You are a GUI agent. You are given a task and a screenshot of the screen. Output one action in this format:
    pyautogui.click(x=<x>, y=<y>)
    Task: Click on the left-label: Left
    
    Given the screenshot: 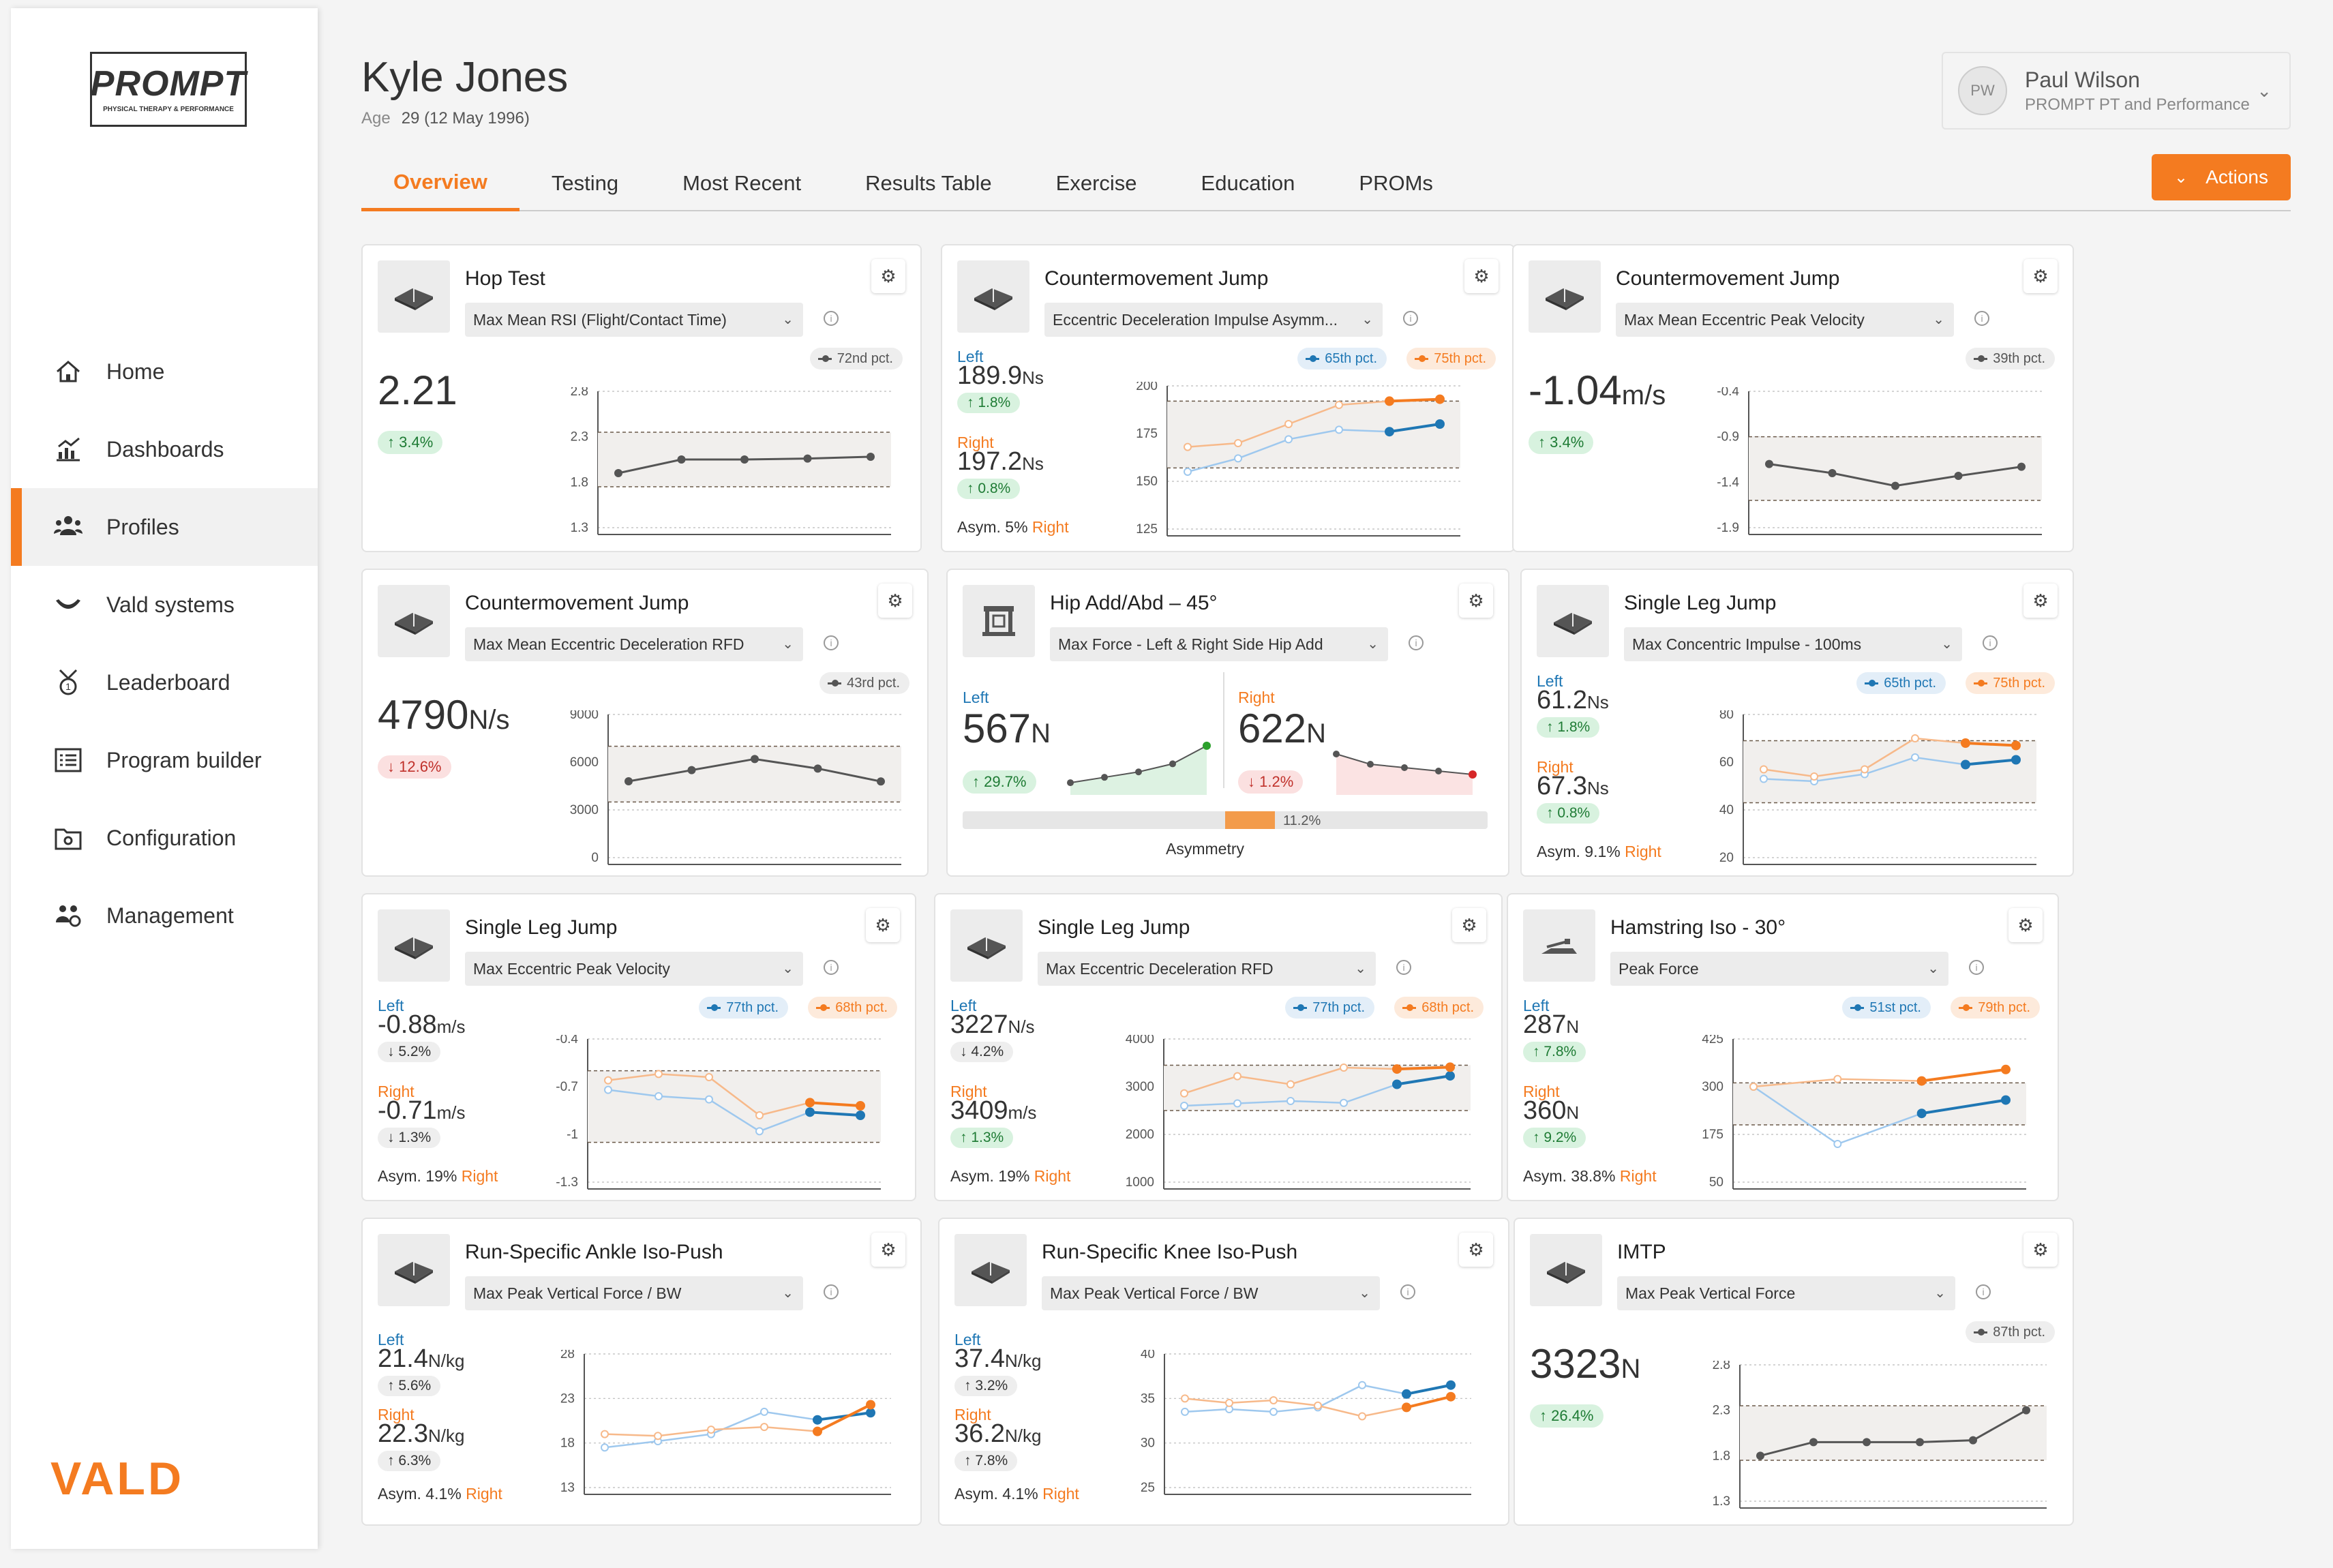 What is the action you would take?
    pyautogui.click(x=963, y=1006)
    